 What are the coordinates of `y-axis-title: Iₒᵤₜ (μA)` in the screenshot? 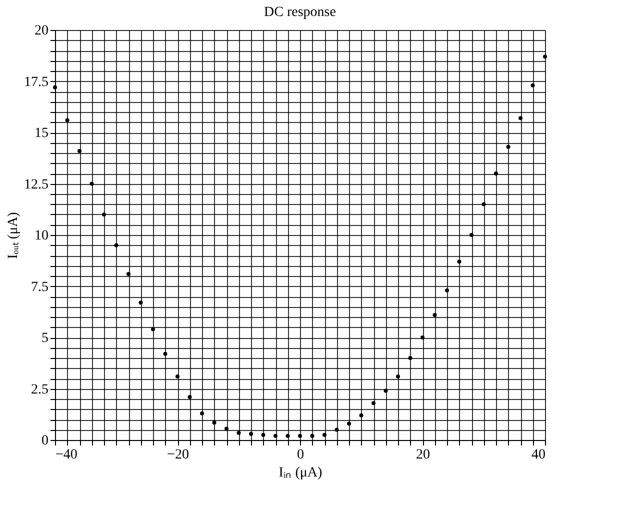 It's located at (13, 235).